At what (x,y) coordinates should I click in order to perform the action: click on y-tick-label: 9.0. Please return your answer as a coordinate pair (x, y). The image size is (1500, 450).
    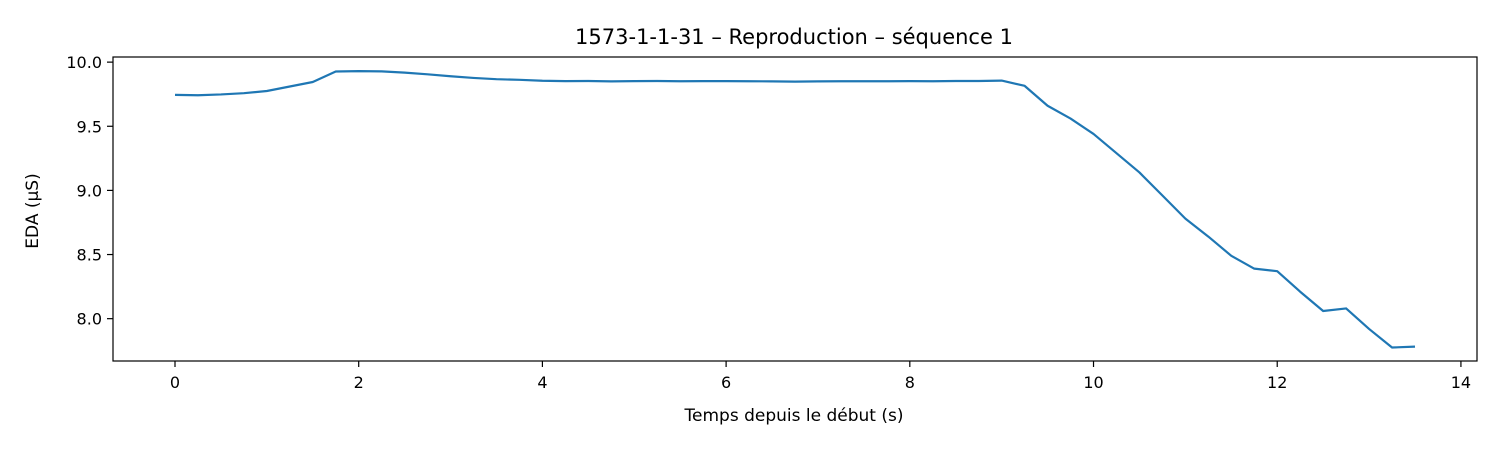
    Looking at the image, I should click on (89, 190).